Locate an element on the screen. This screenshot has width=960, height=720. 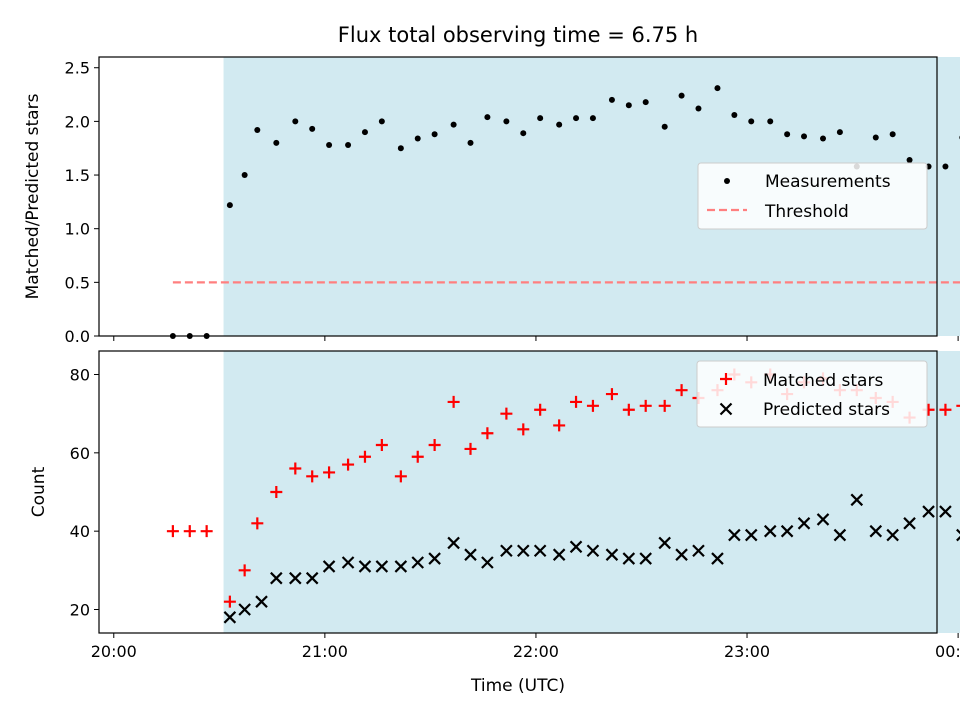
count-legend: Matched stars Predicted stars is located at coordinates (812, 394).